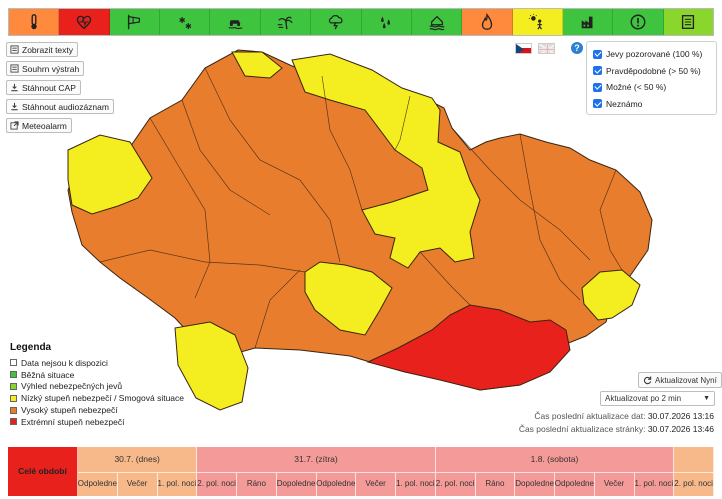 This screenshot has width=722, height=499. What do you see at coordinates (72, 386) in the screenshot?
I see `legend-label: Výhled nebezpečných jevů` at bounding box center [72, 386].